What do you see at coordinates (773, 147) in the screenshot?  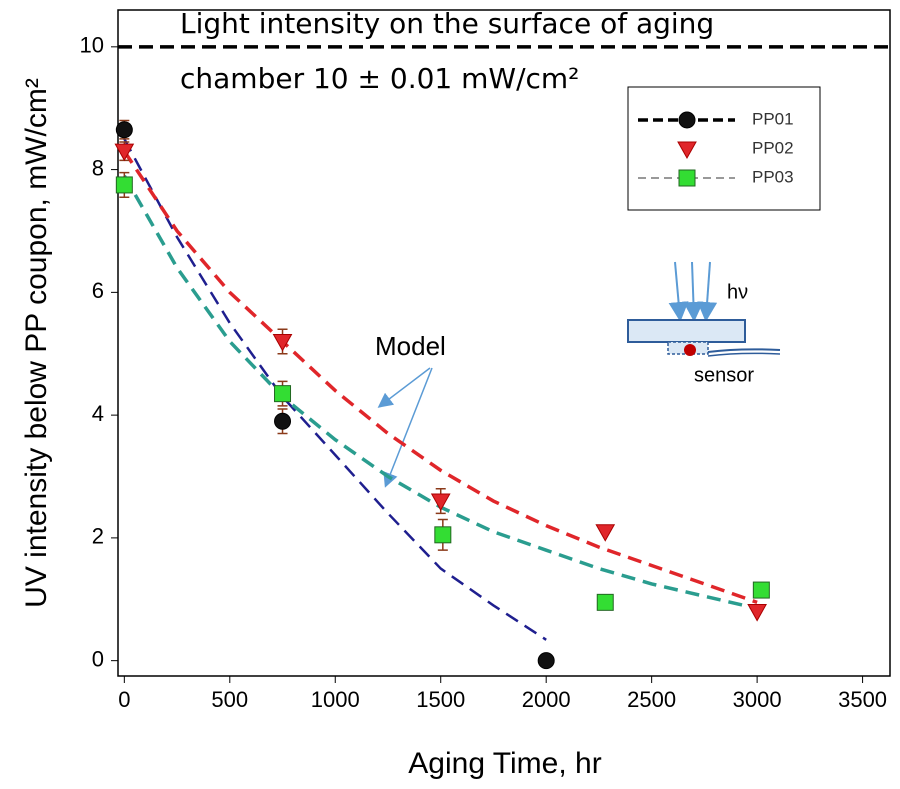 I see `legend-label: PP02` at bounding box center [773, 147].